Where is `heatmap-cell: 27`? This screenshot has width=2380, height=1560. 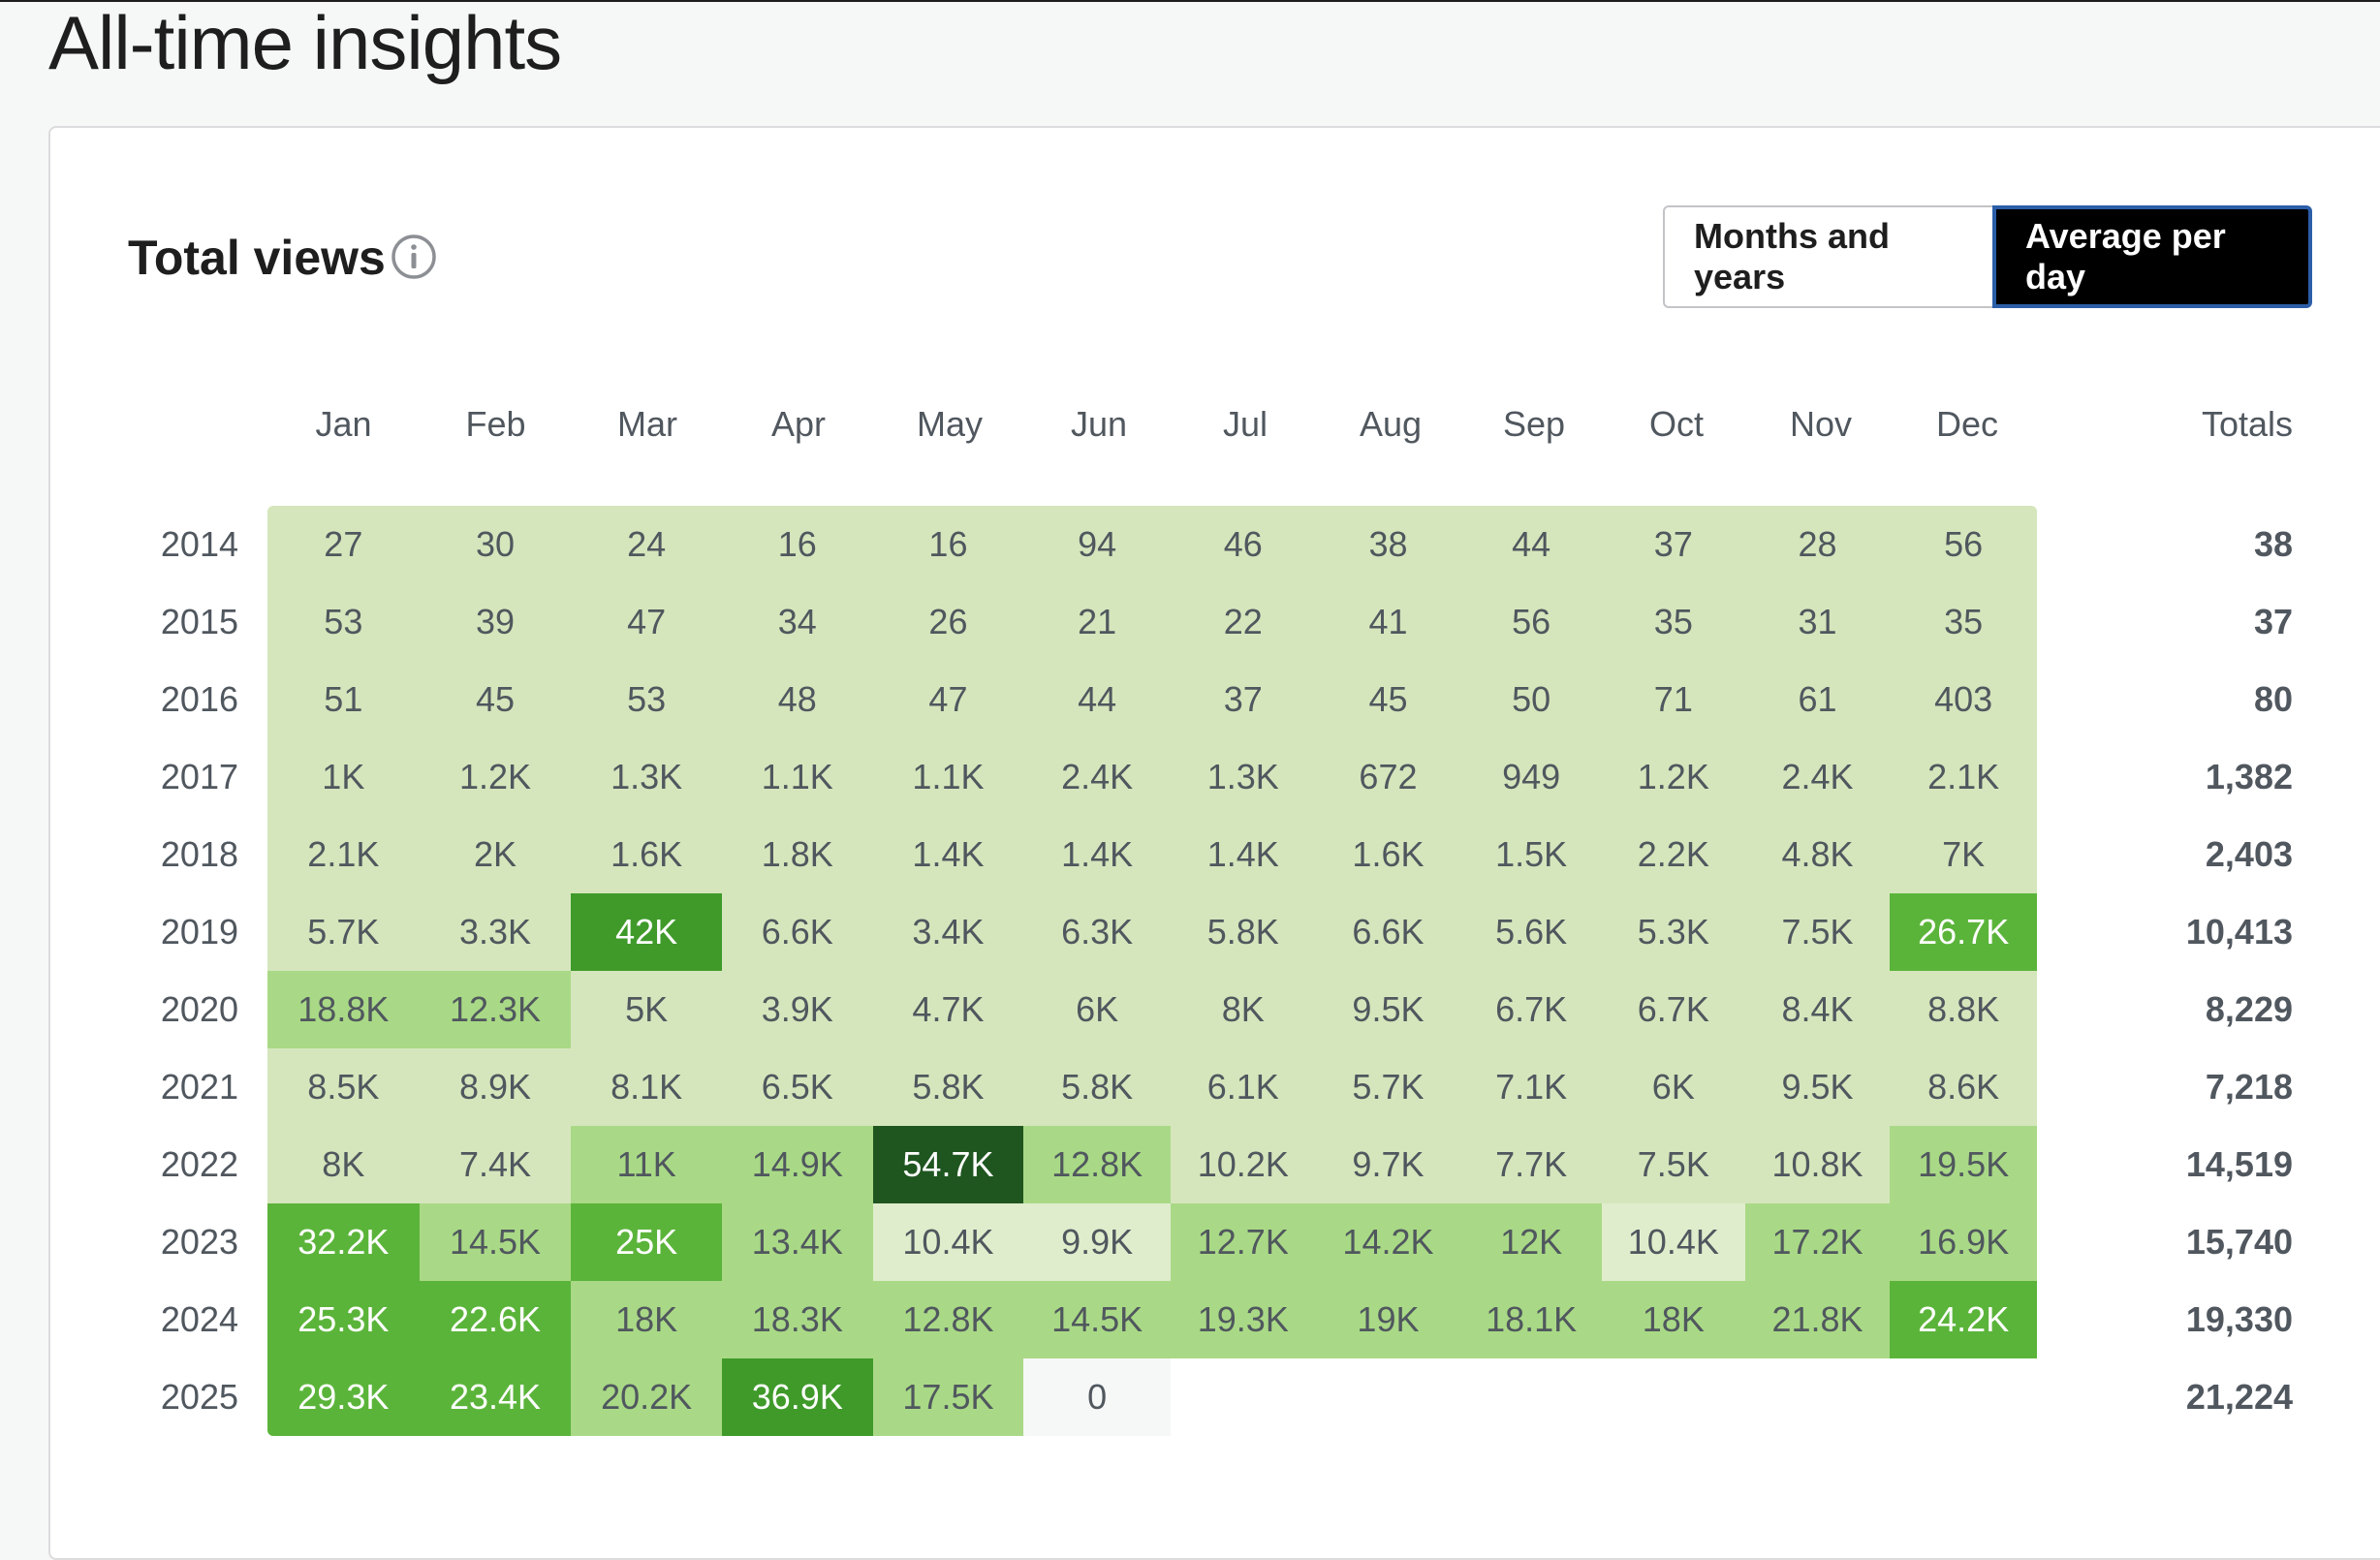 heatmap-cell: 27 is located at coordinates (344, 544).